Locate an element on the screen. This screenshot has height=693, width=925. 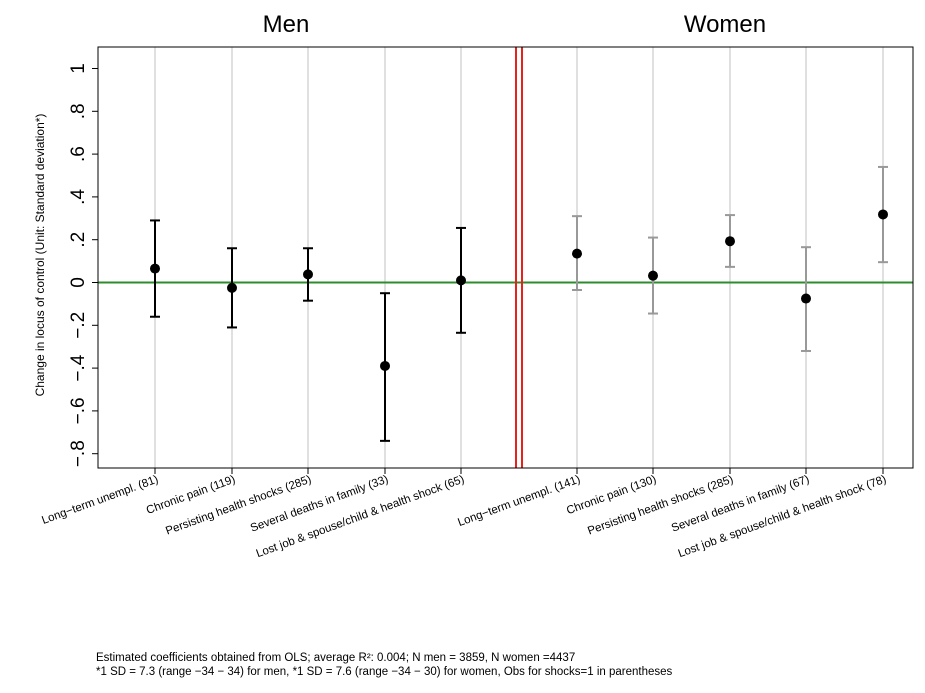
y-tick-label: 0 is located at coordinates (78, 282).